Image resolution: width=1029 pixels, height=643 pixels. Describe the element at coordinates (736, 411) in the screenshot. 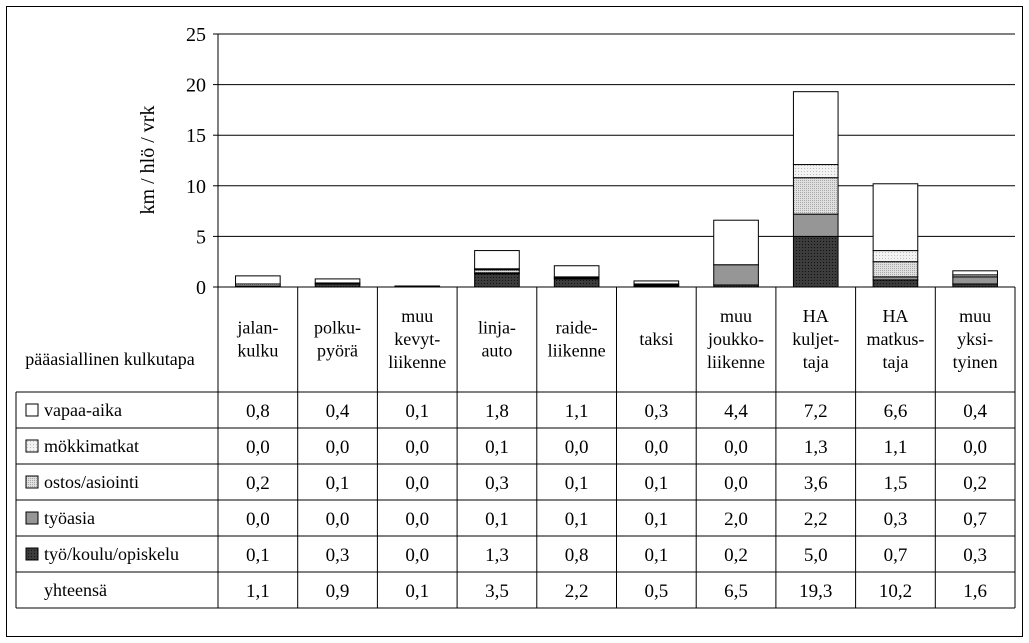

I see `table-cell-value: 4,4` at that location.